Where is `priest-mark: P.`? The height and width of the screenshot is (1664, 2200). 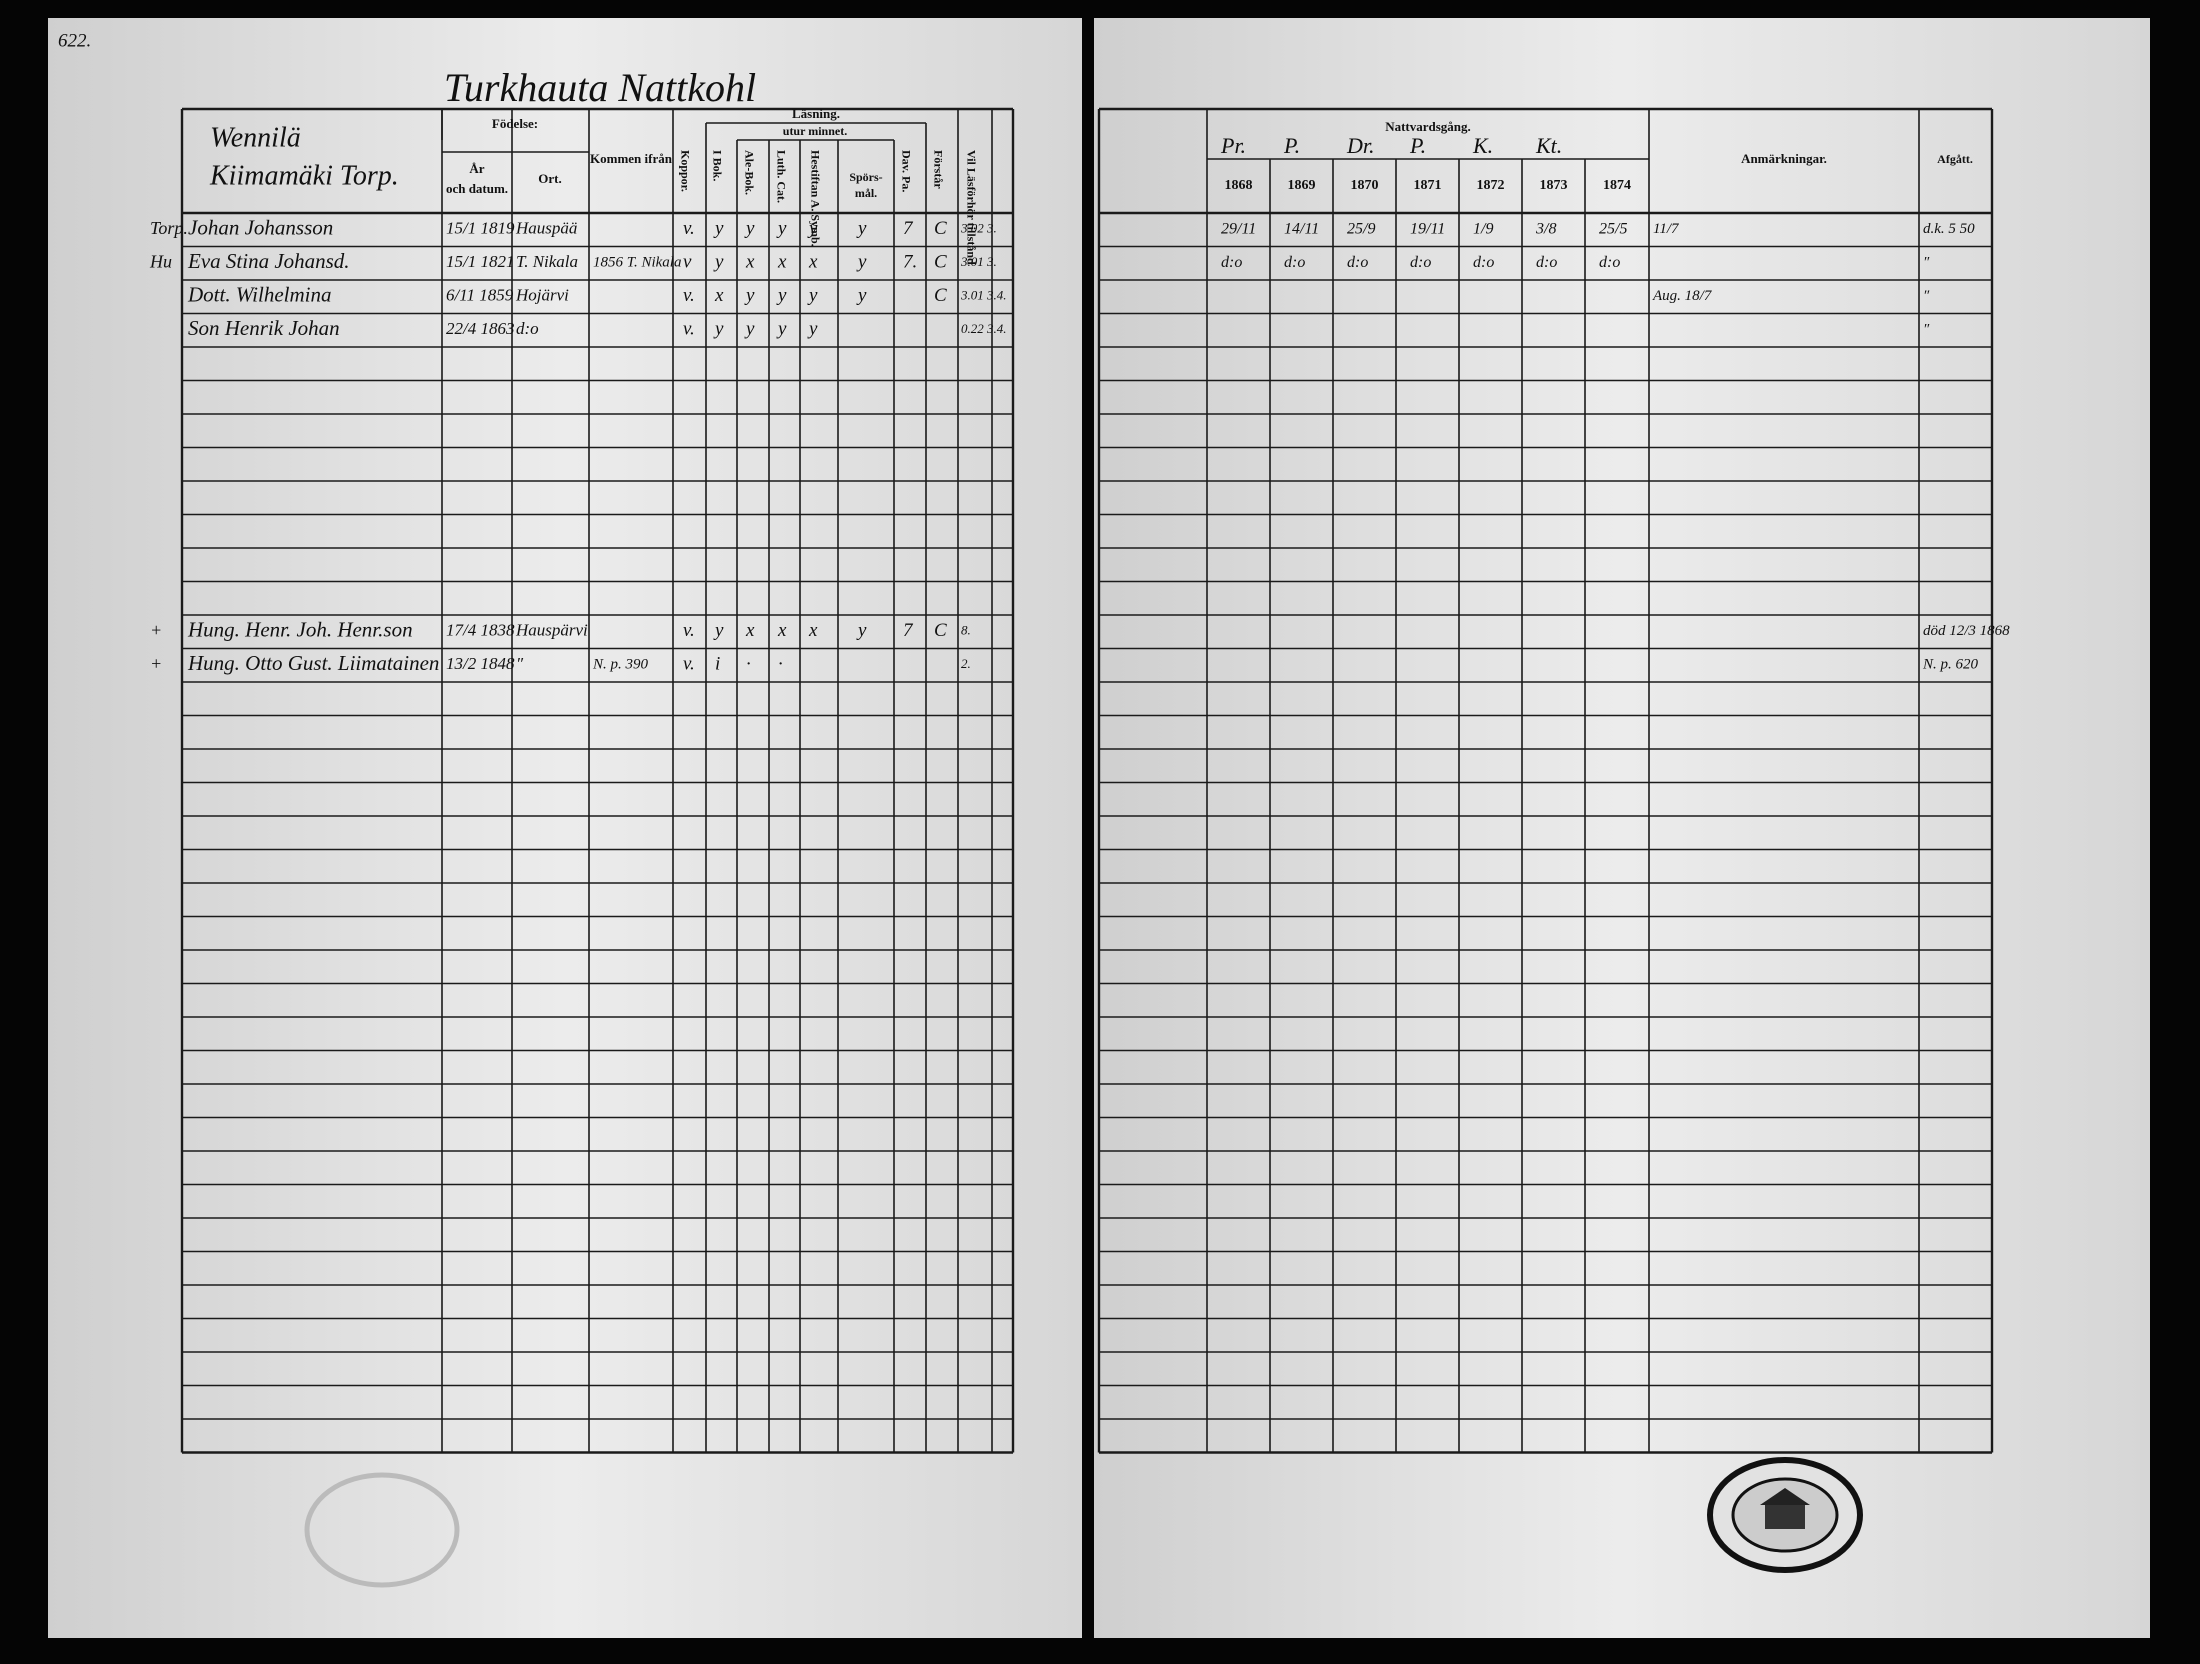
priest-mark: P. is located at coordinates (1291, 145).